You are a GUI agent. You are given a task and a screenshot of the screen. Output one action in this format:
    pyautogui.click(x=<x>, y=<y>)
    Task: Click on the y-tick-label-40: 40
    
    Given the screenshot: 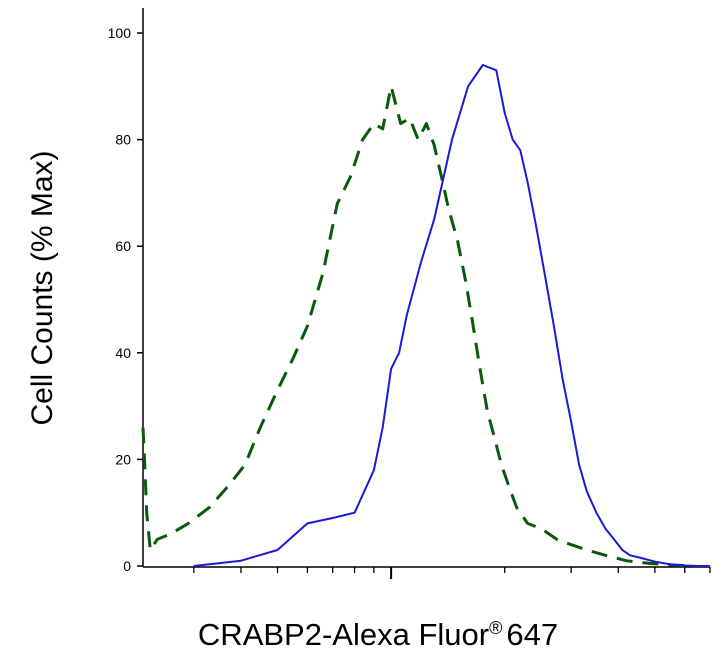 What is the action you would take?
    pyautogui.click(x=123, y=353)
    